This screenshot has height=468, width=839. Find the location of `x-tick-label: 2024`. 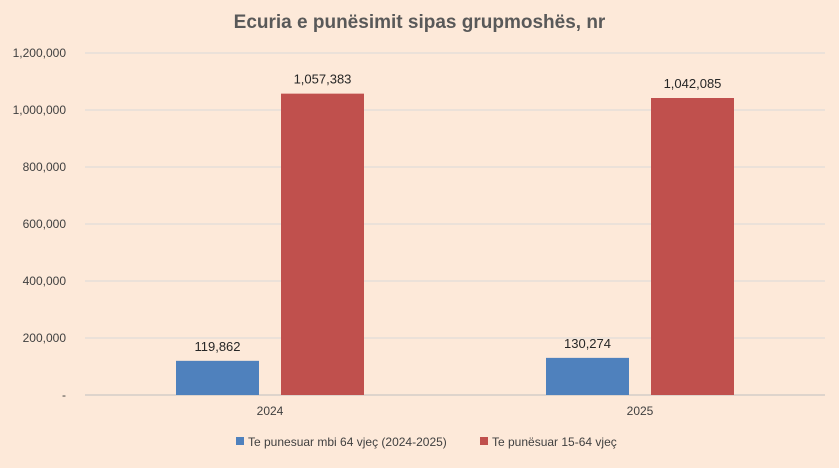

x-tick-label: 2024 is located at coordinates (270, 411).